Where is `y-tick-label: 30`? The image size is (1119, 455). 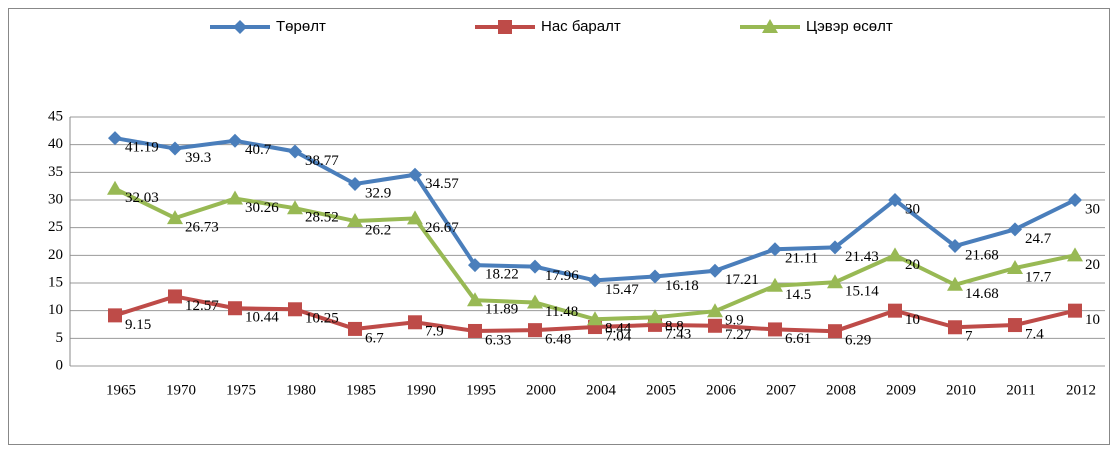
y-tick-label: 30 is located at coordinates (55, 199).